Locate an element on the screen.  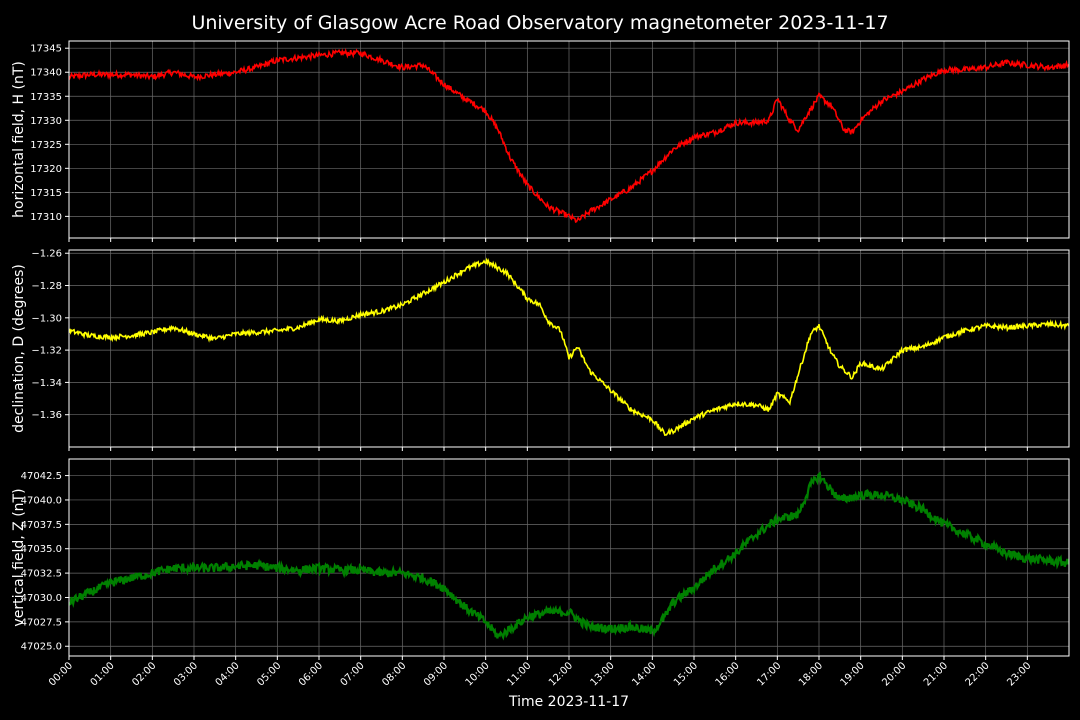
y-tick-label: 47027.5 is located at coordinates (41, 622).